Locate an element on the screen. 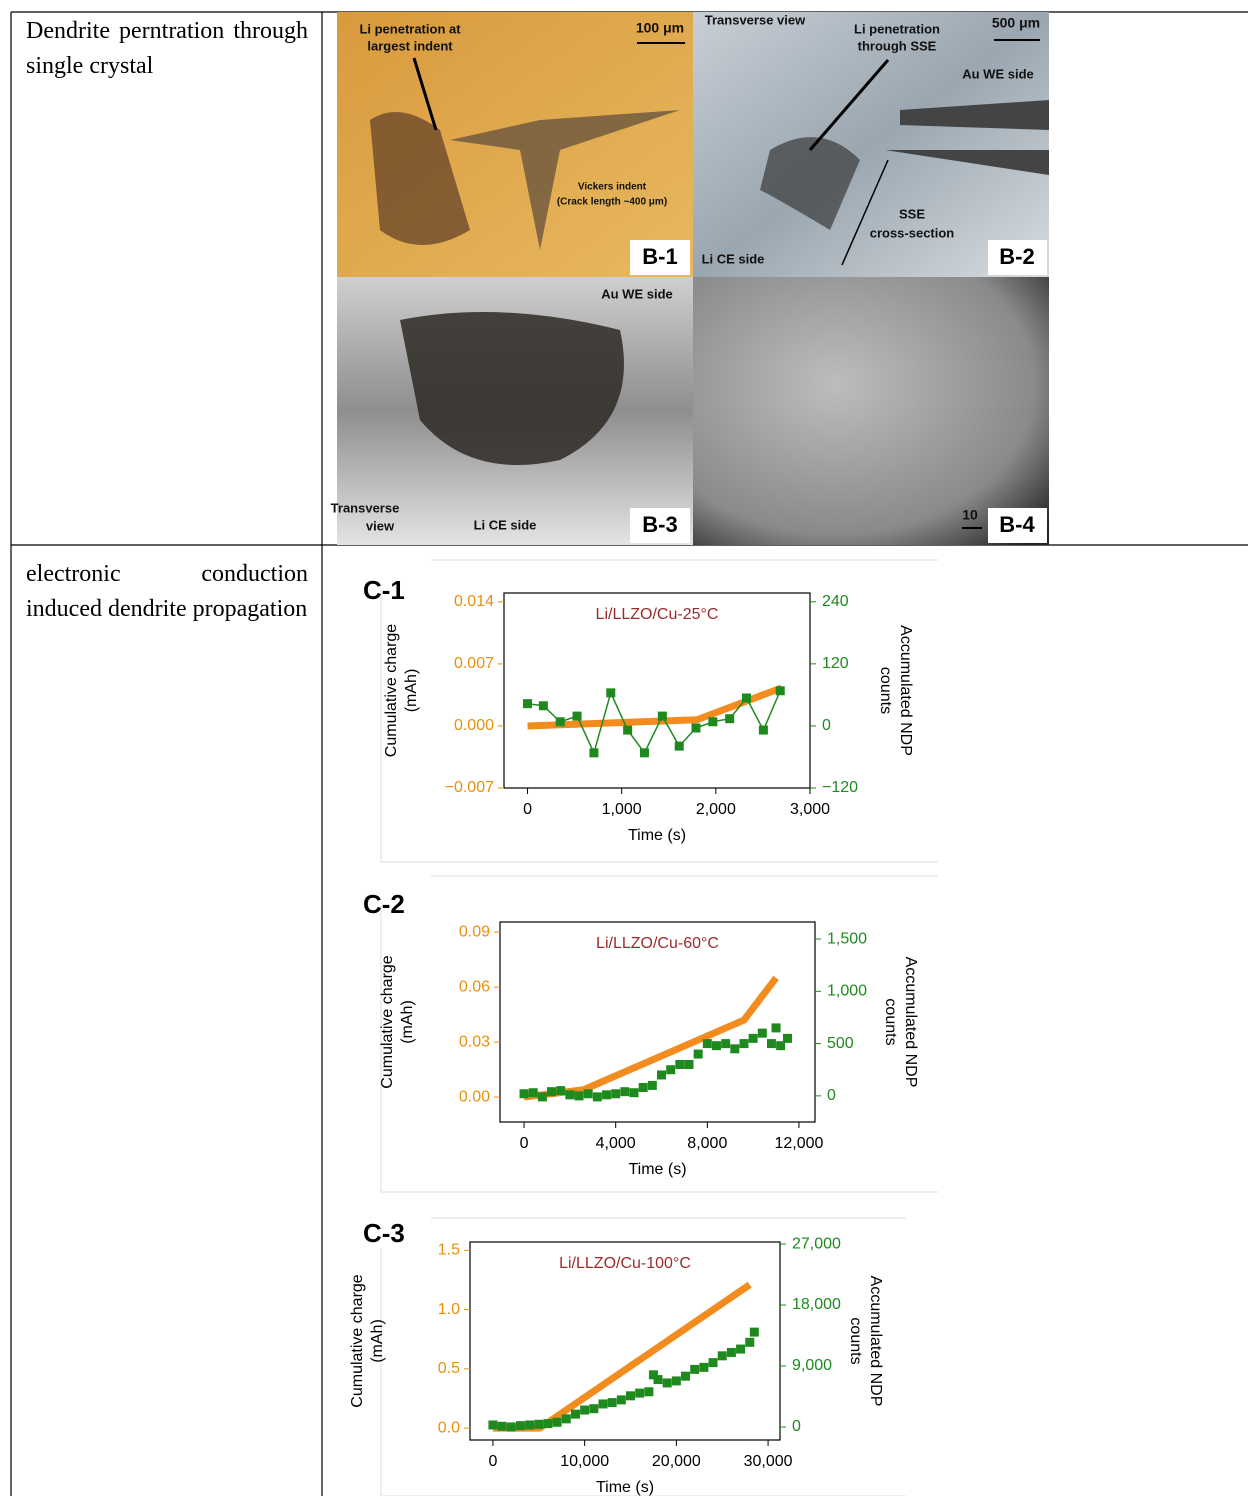 Image resolution: width=1248 pixels, height=1496 pixels. photo-annotation: Transverse view is located at coordinates (755, 19).